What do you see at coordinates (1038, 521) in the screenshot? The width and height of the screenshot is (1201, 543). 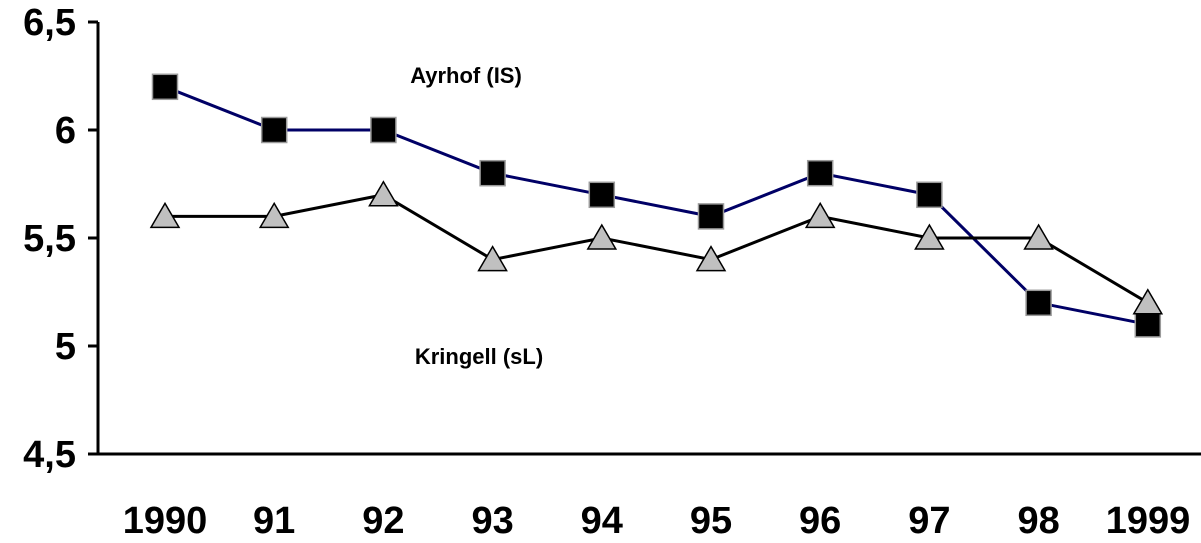 I see `x-tick-label: 98` at bounding box center [1038, 521].